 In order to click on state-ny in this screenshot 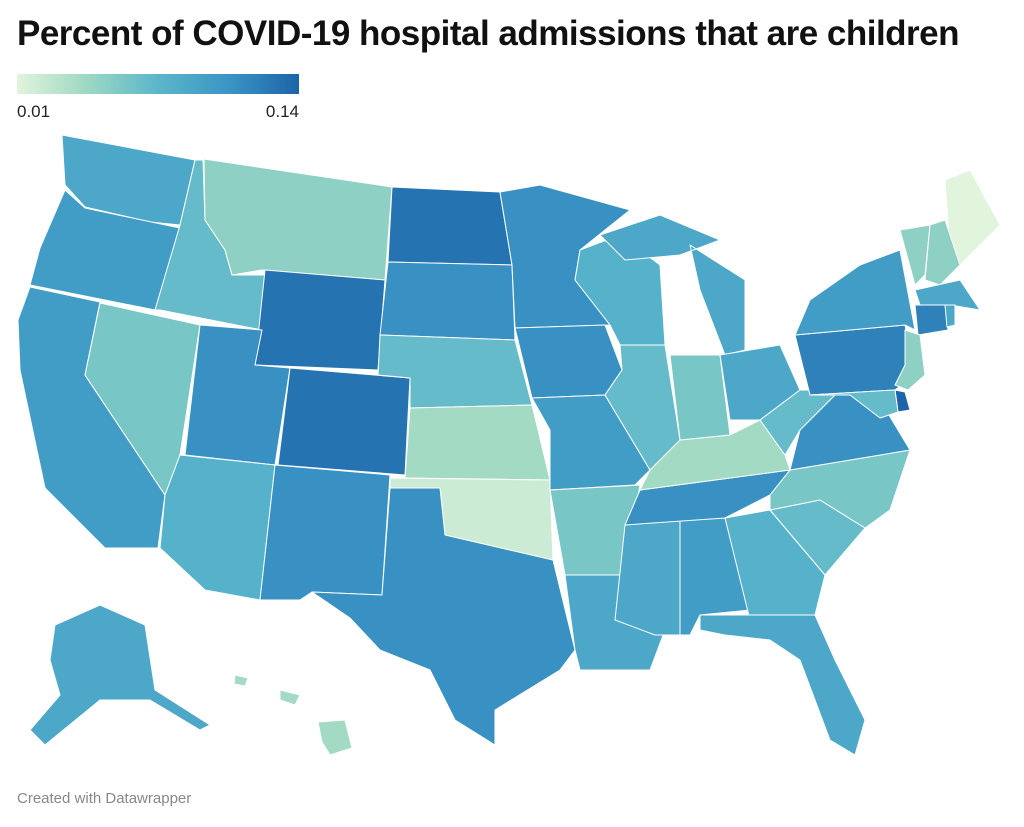, I will do `click(855, 292)`.